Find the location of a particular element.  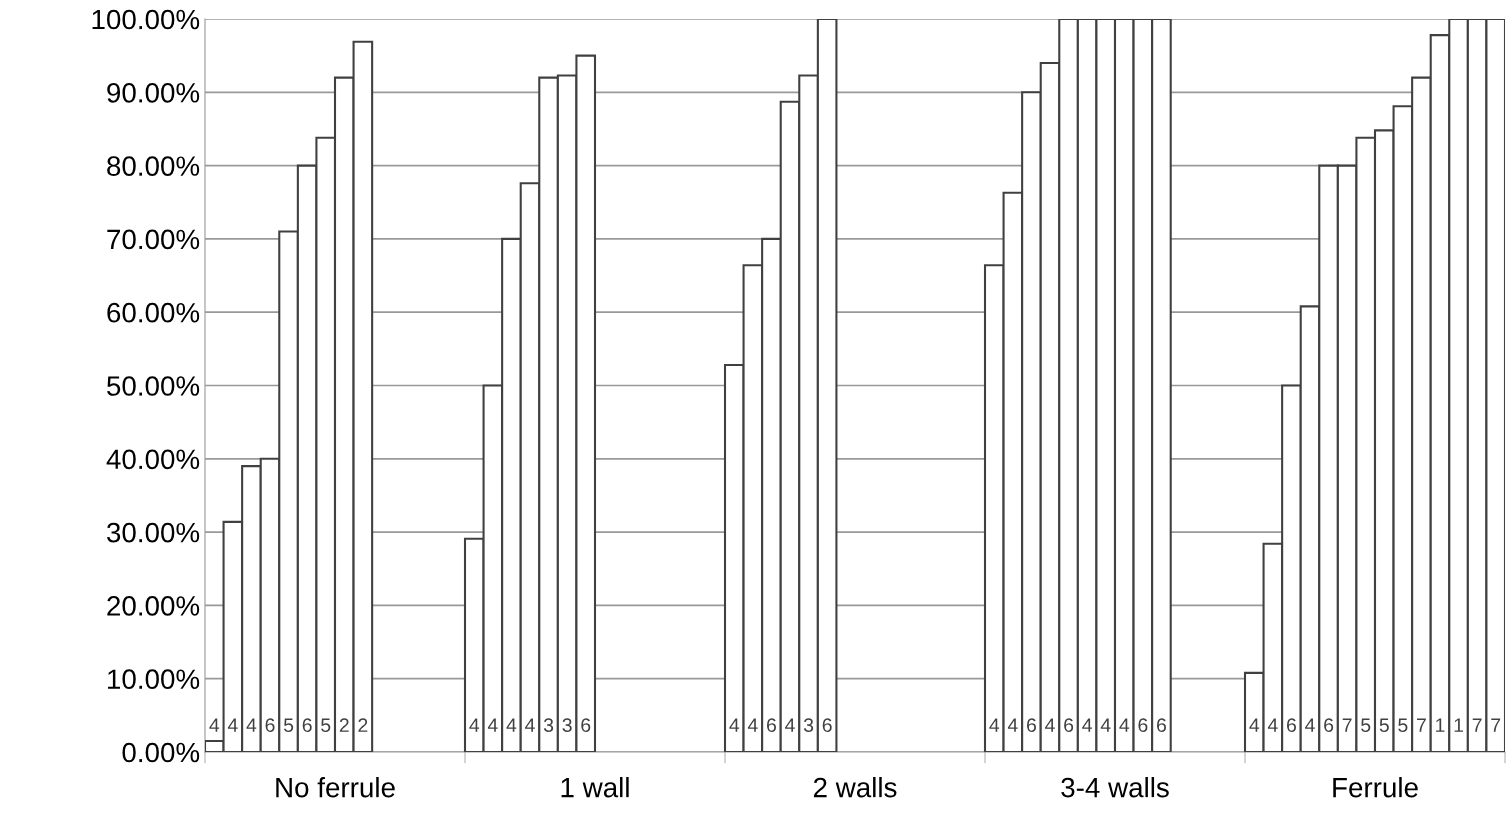

y-tick-label: 60.00% is located at coordinates (153, 312).